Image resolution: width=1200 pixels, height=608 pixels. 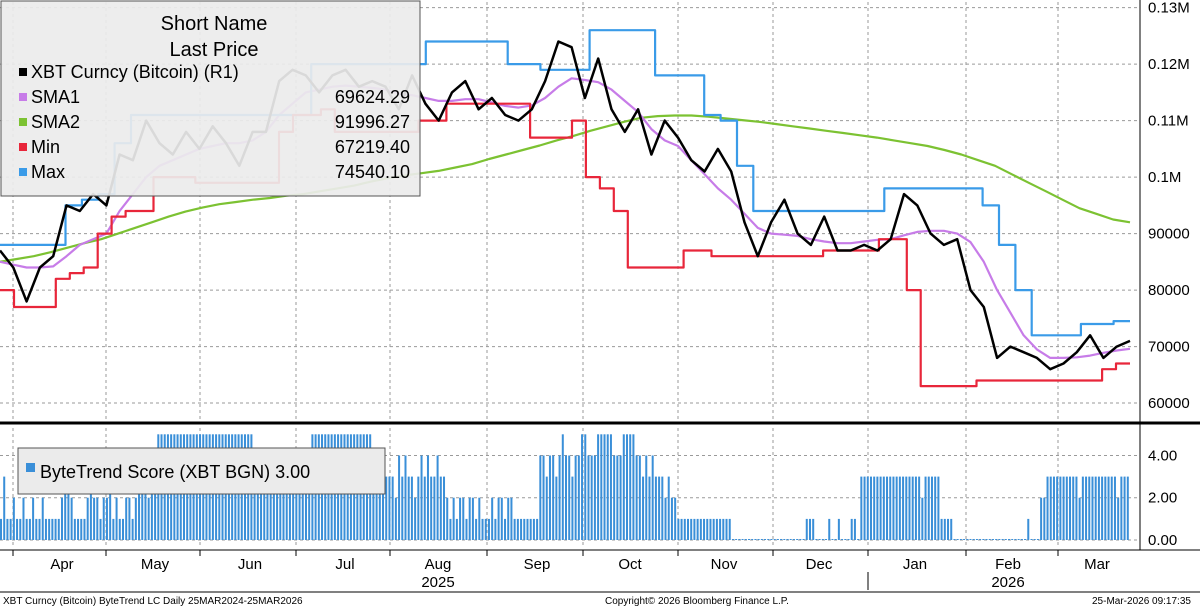 What do you see at coordinates (175, 472) in the screenshot?
I see `score-legend-text: ByteTrend Score (XBT BGN) 3.00` at bounding box center [175, 472].